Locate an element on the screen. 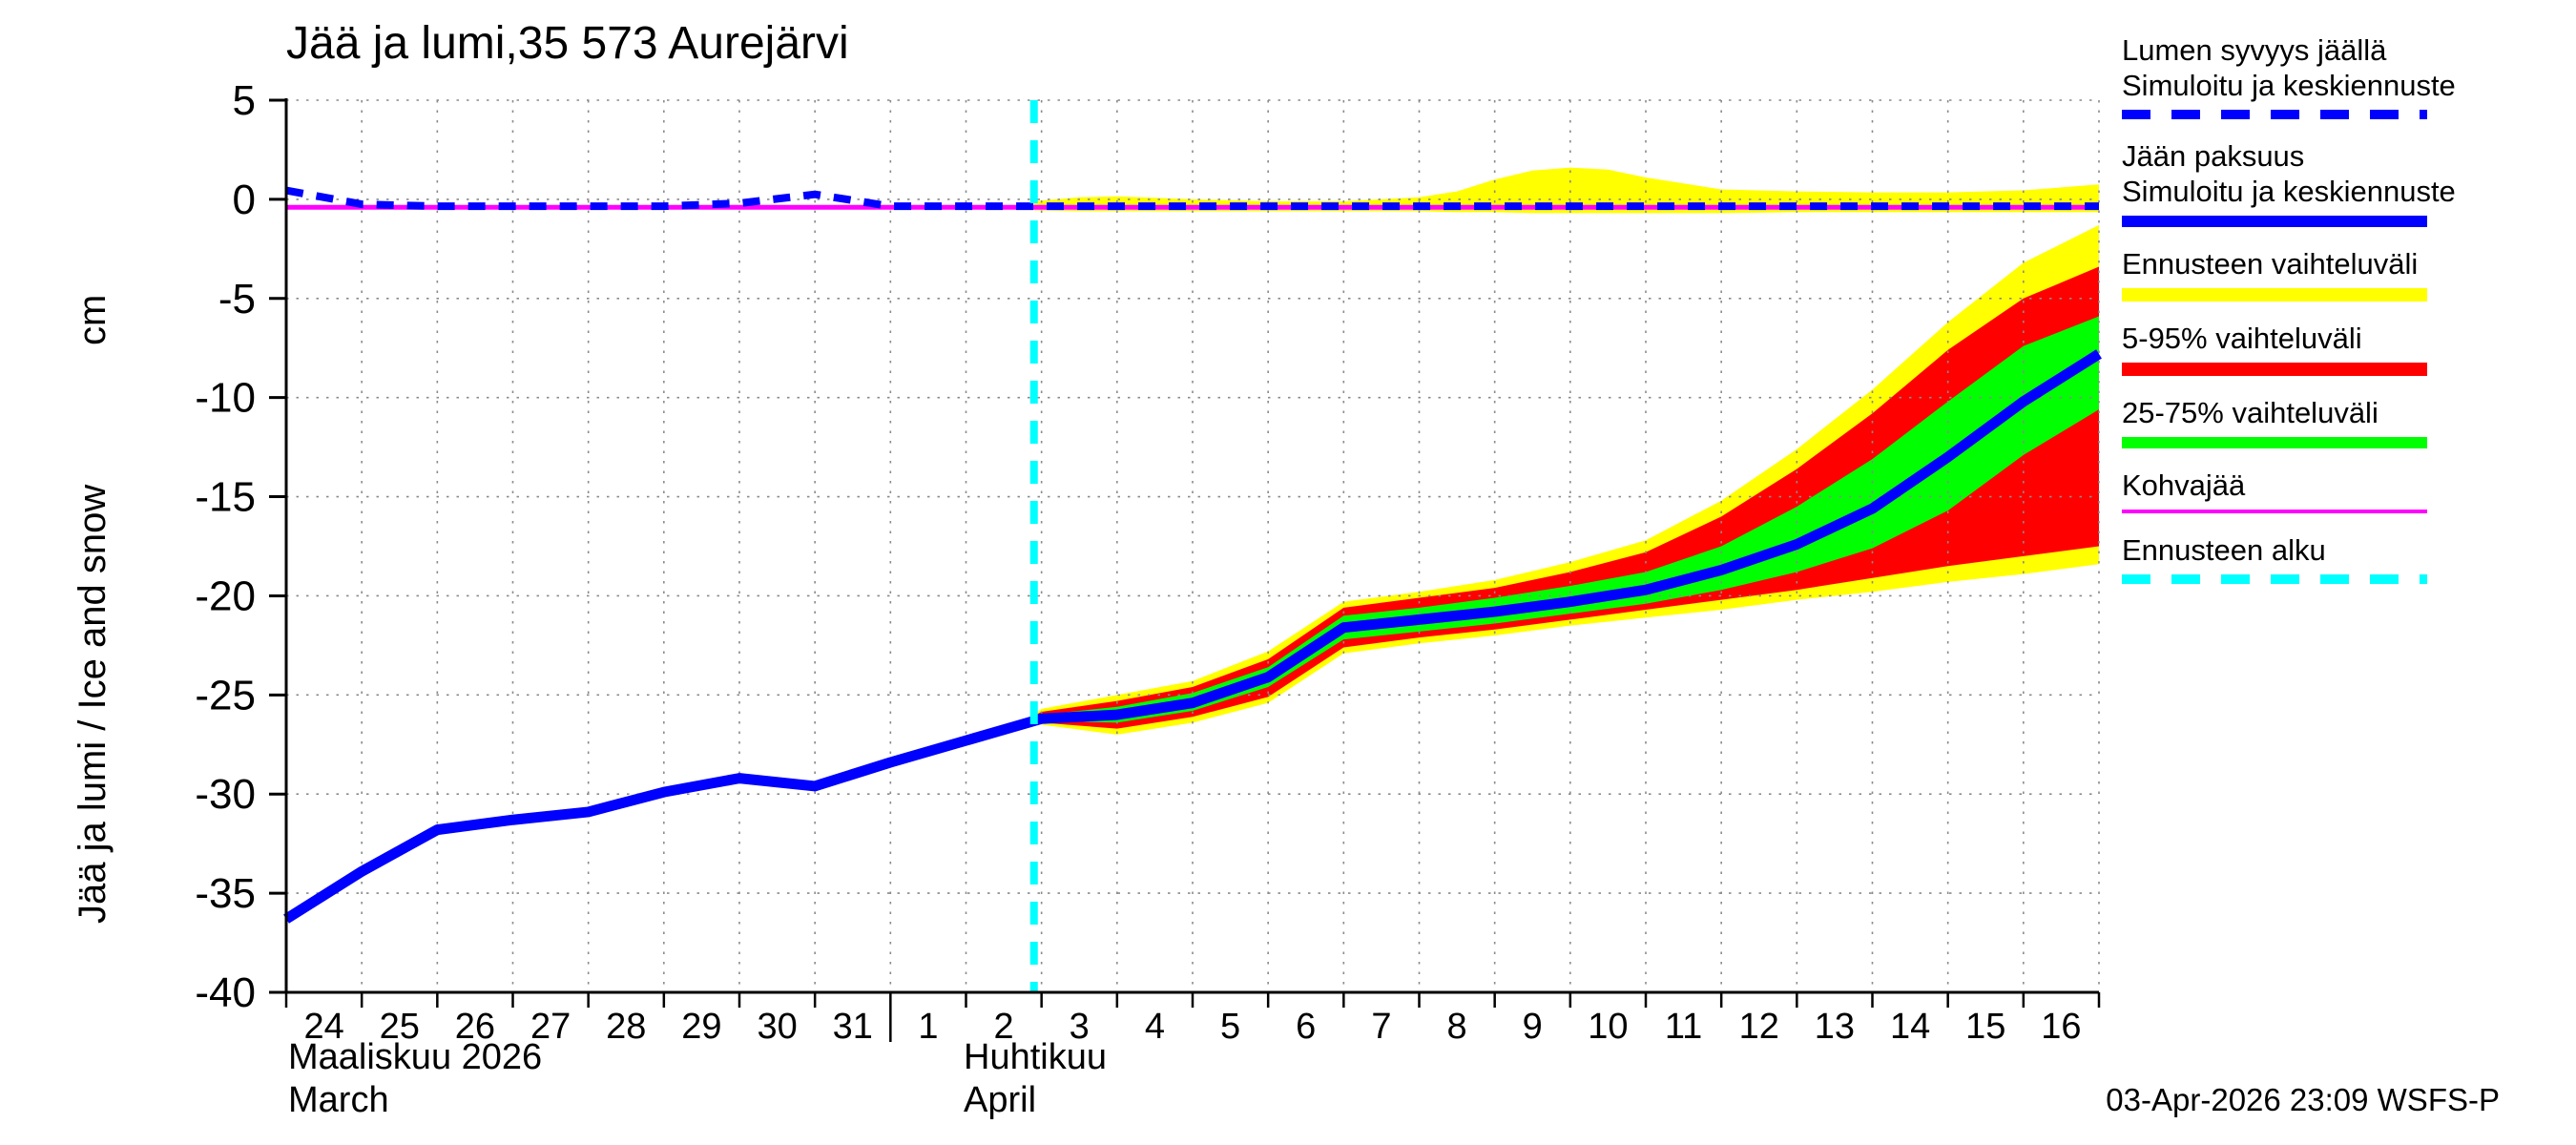 The width and height of the screenshot is (2576, 1145). legend-item-forecast-range: Ennusteen vaihteluväli is located at coordinates (2346, 274).